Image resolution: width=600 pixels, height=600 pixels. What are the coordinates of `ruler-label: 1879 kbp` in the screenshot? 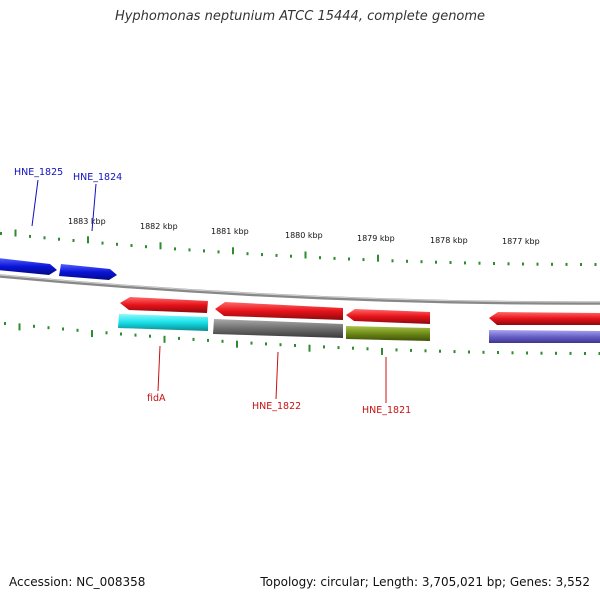 It's located at (376, 238).